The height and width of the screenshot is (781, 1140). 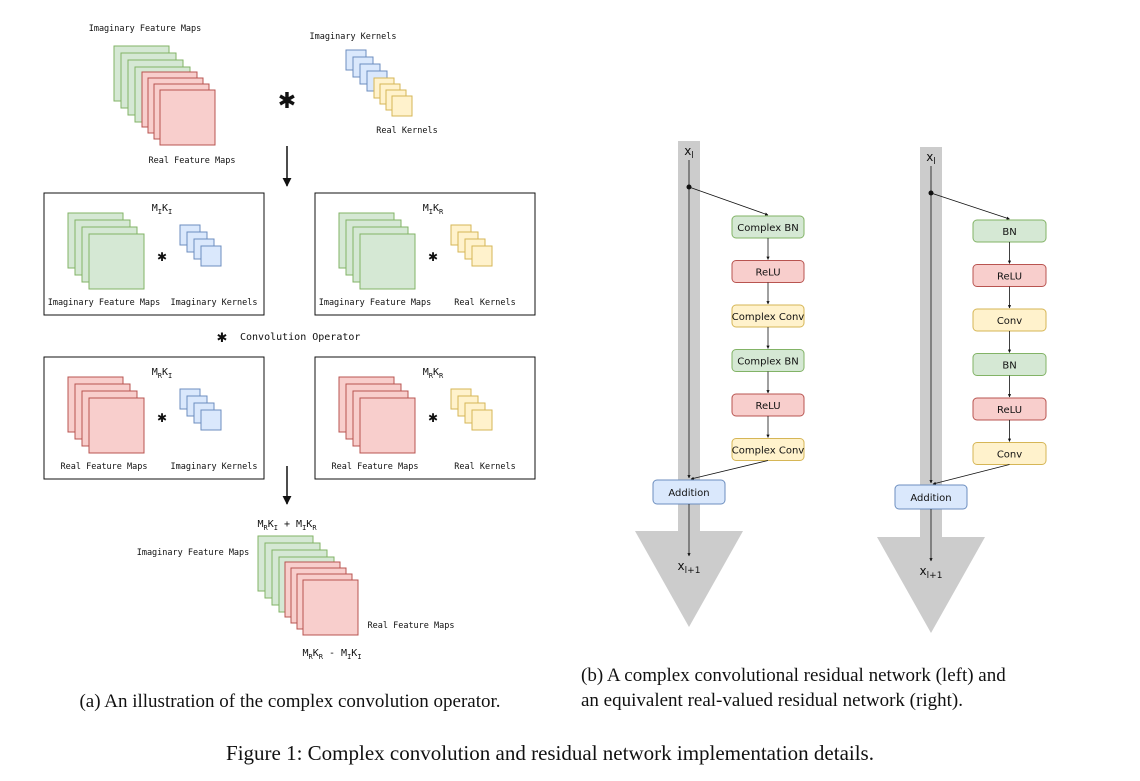 I want to click on product-box: MRKI ✱ Real Feature Maps Imaginary Kernels, so click(x=154, y=418).